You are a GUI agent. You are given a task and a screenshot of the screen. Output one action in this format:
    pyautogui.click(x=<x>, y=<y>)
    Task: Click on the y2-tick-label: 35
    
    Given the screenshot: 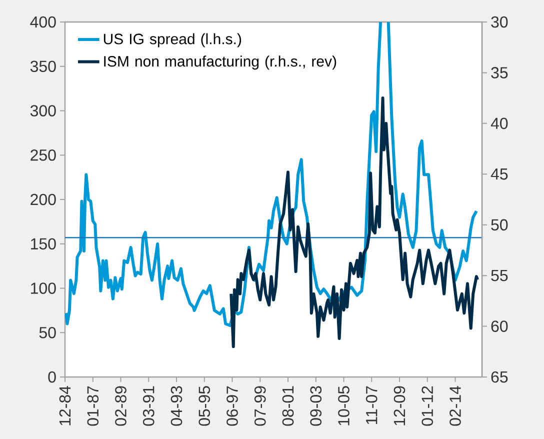 What is the action you would take?
    pyautogui.click(x=499, y=72)
    